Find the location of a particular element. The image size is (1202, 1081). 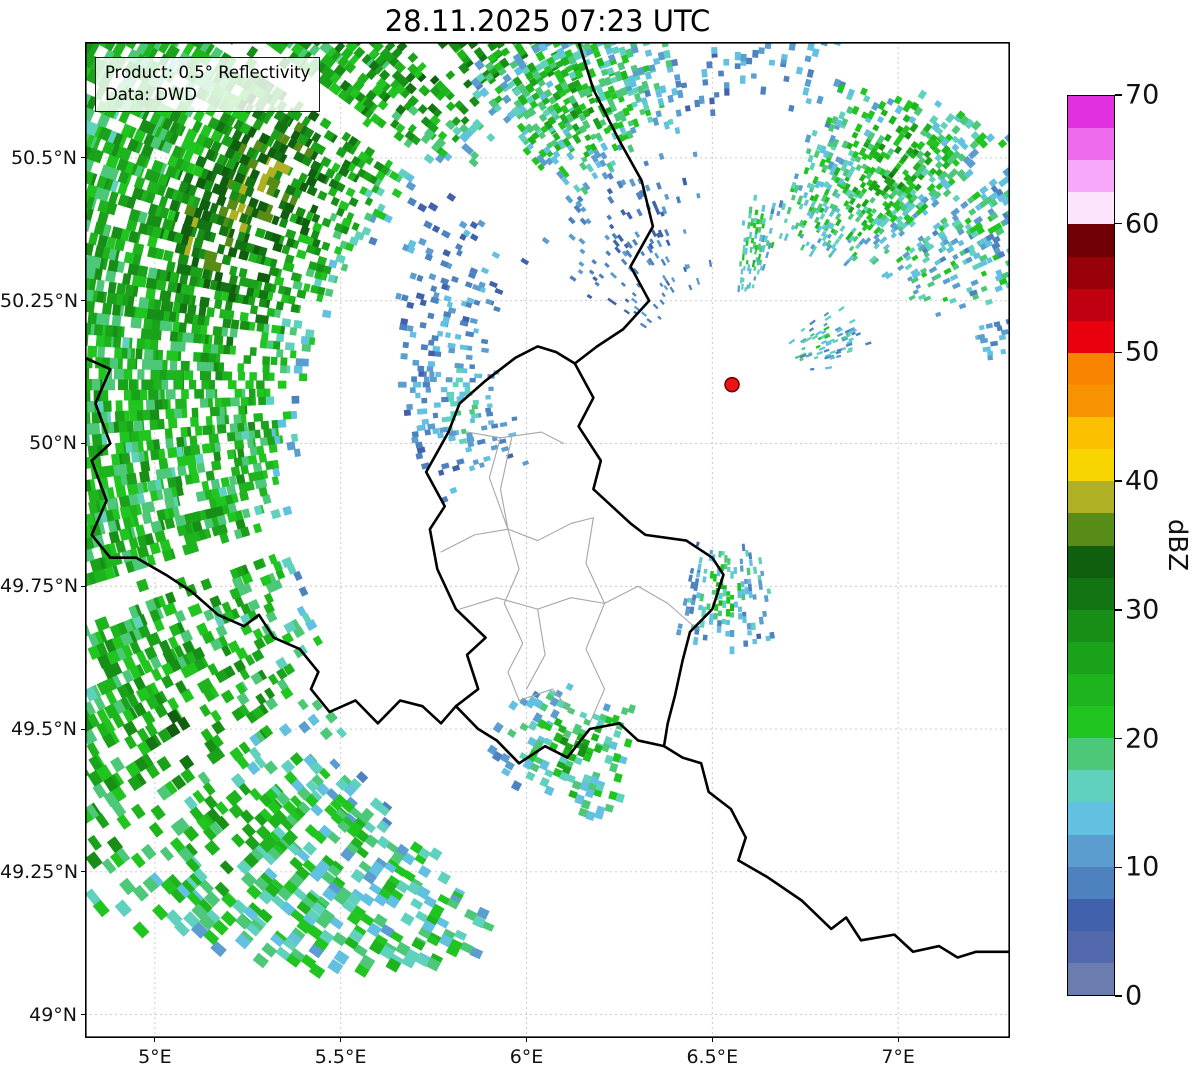

lat-tick-label: 50.5°N is located at coordinates (43, 157).